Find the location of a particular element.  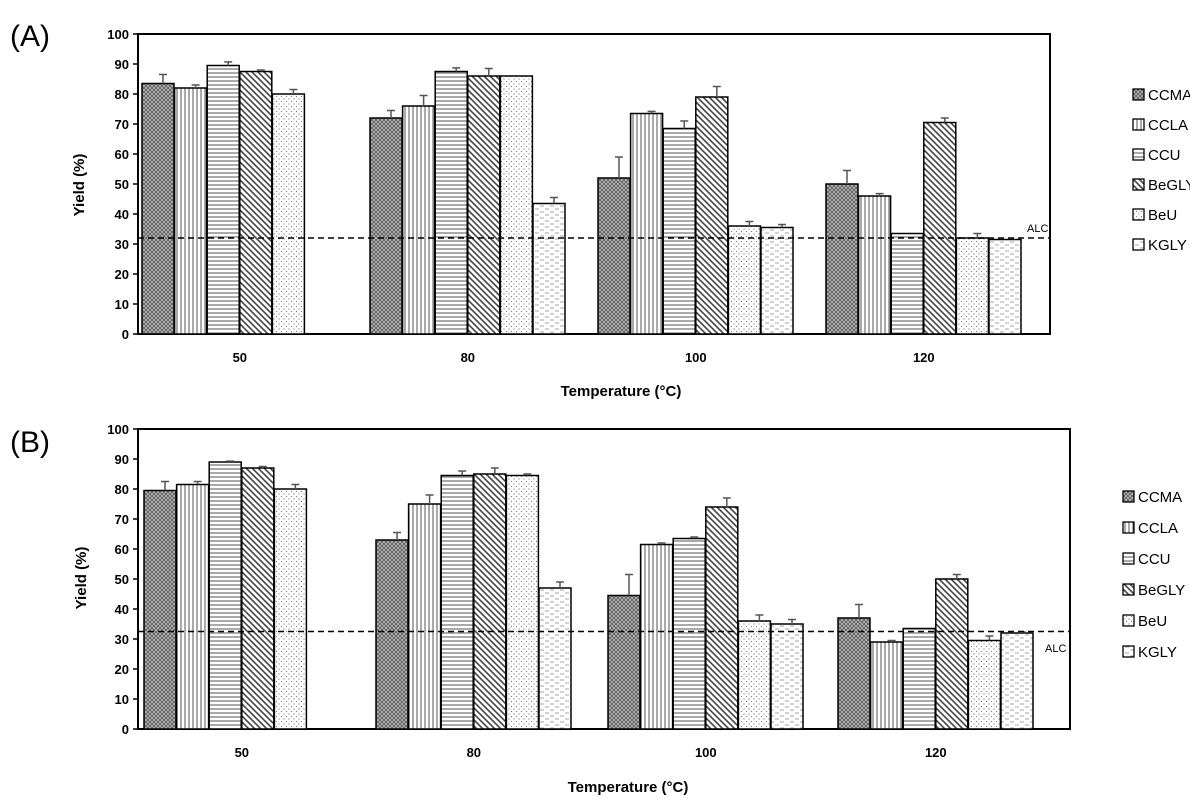

legend-label-begly: BeGLY is located at coordinates (1161, 590).